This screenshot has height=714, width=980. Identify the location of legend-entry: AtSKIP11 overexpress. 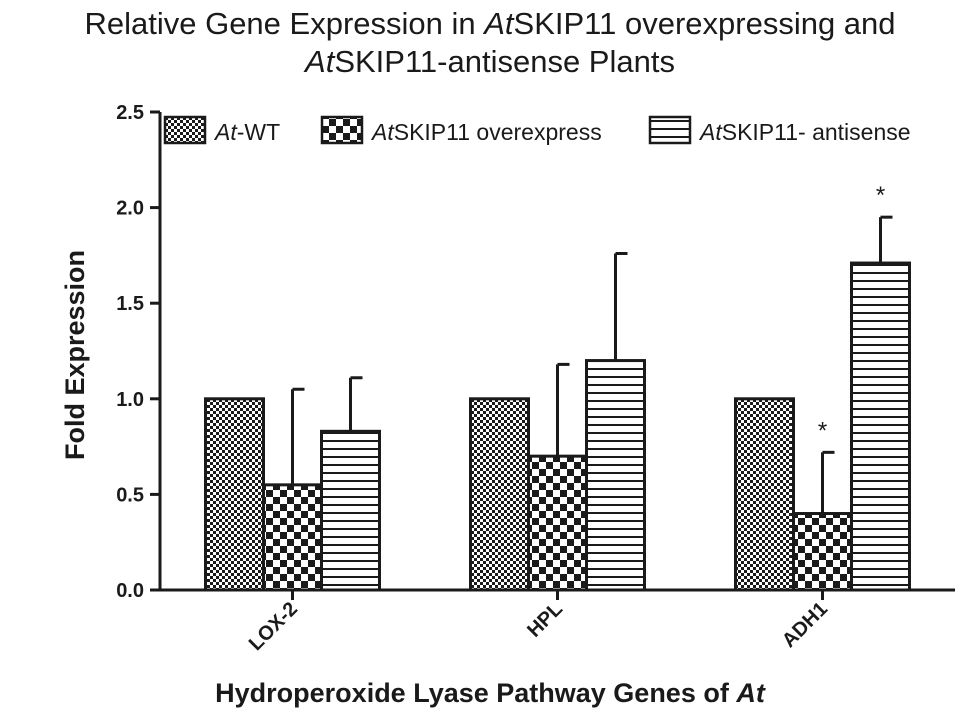
(486, 132).